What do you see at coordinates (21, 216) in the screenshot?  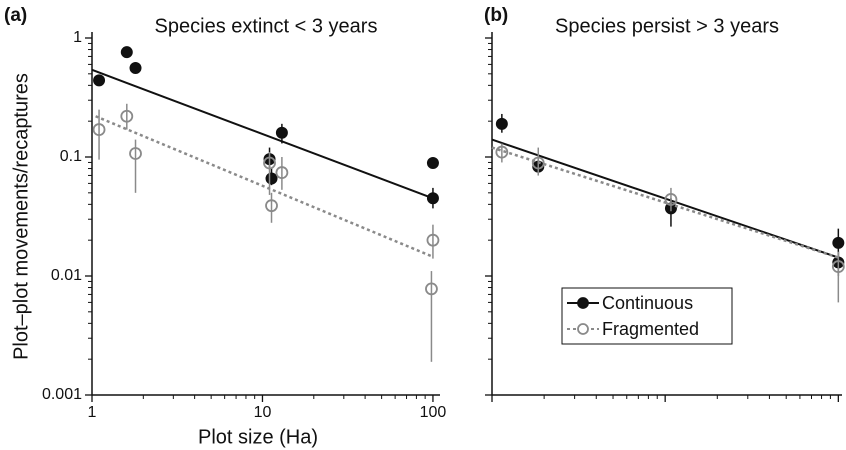 I see `y-axis-label: Plot–plot movements/recaptures` at bounding box center [21, 216].